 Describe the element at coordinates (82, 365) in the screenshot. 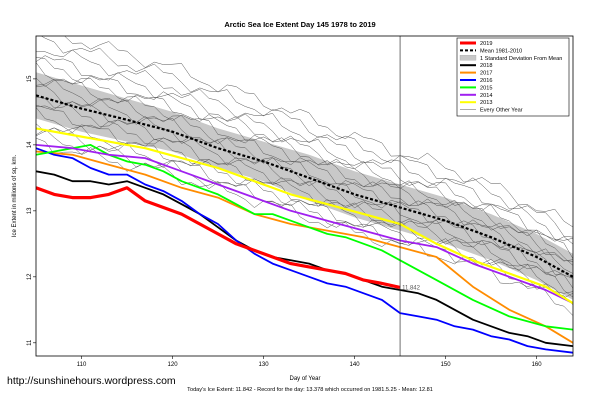

I see `x-tick-label: 110` at that location.